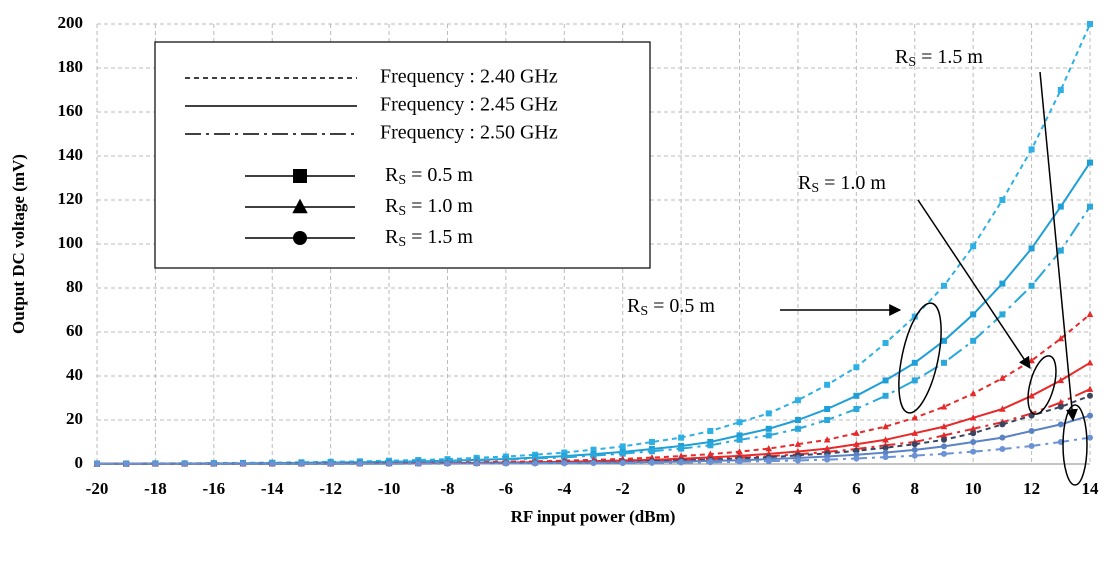 The height and width of the screenshot is (568, 1108). I want to click on x-tick-label: -18, so click(155, 488).